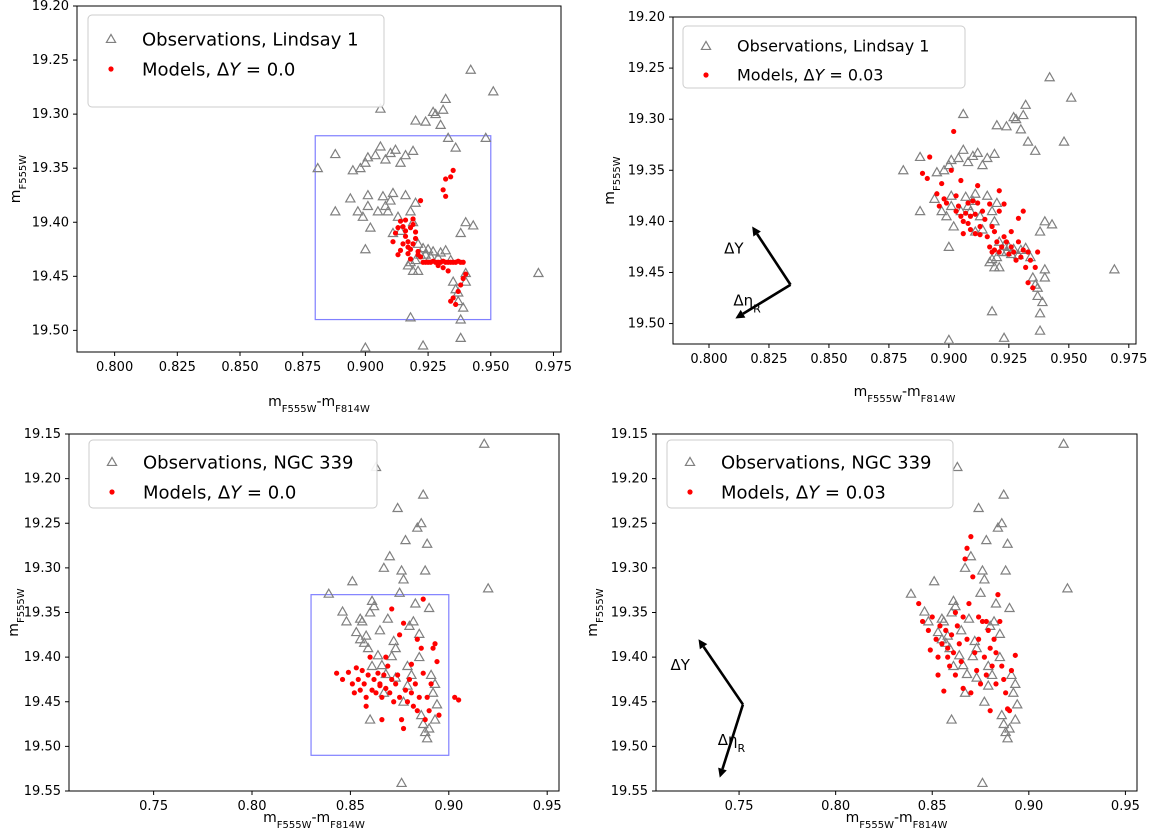  Describe the element at coordinates (810, 474) in the screenshot. I see `legend: Observations, NGC 339 Models, ΔY = 0.03` at that location.